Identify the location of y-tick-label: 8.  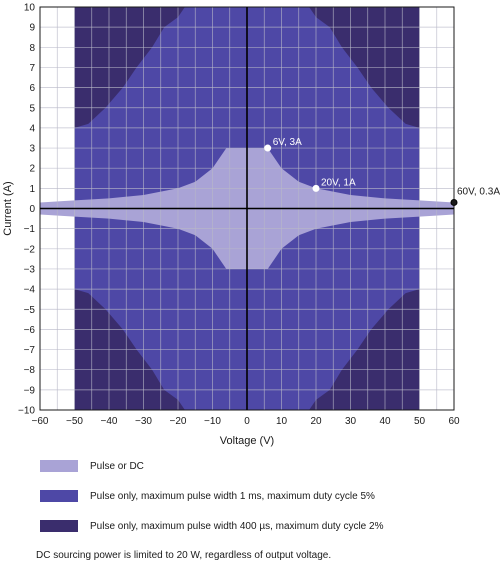
(32, 48).